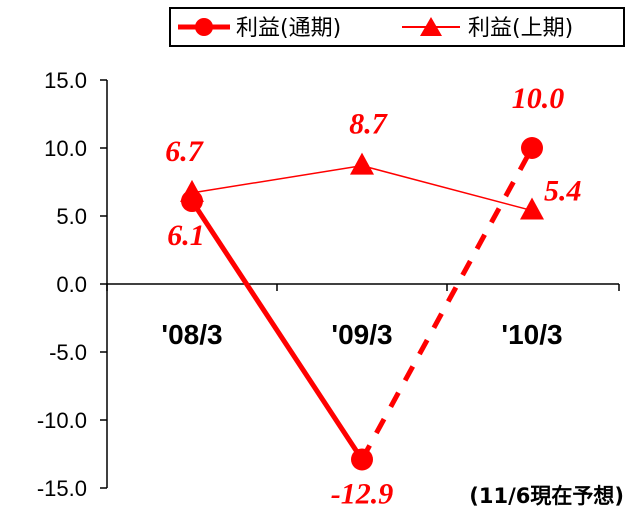 The image size is (634, 511). Describe the element at coordinates (204, 27) in the screenshot. I see `legend-marker-circle` at that location.